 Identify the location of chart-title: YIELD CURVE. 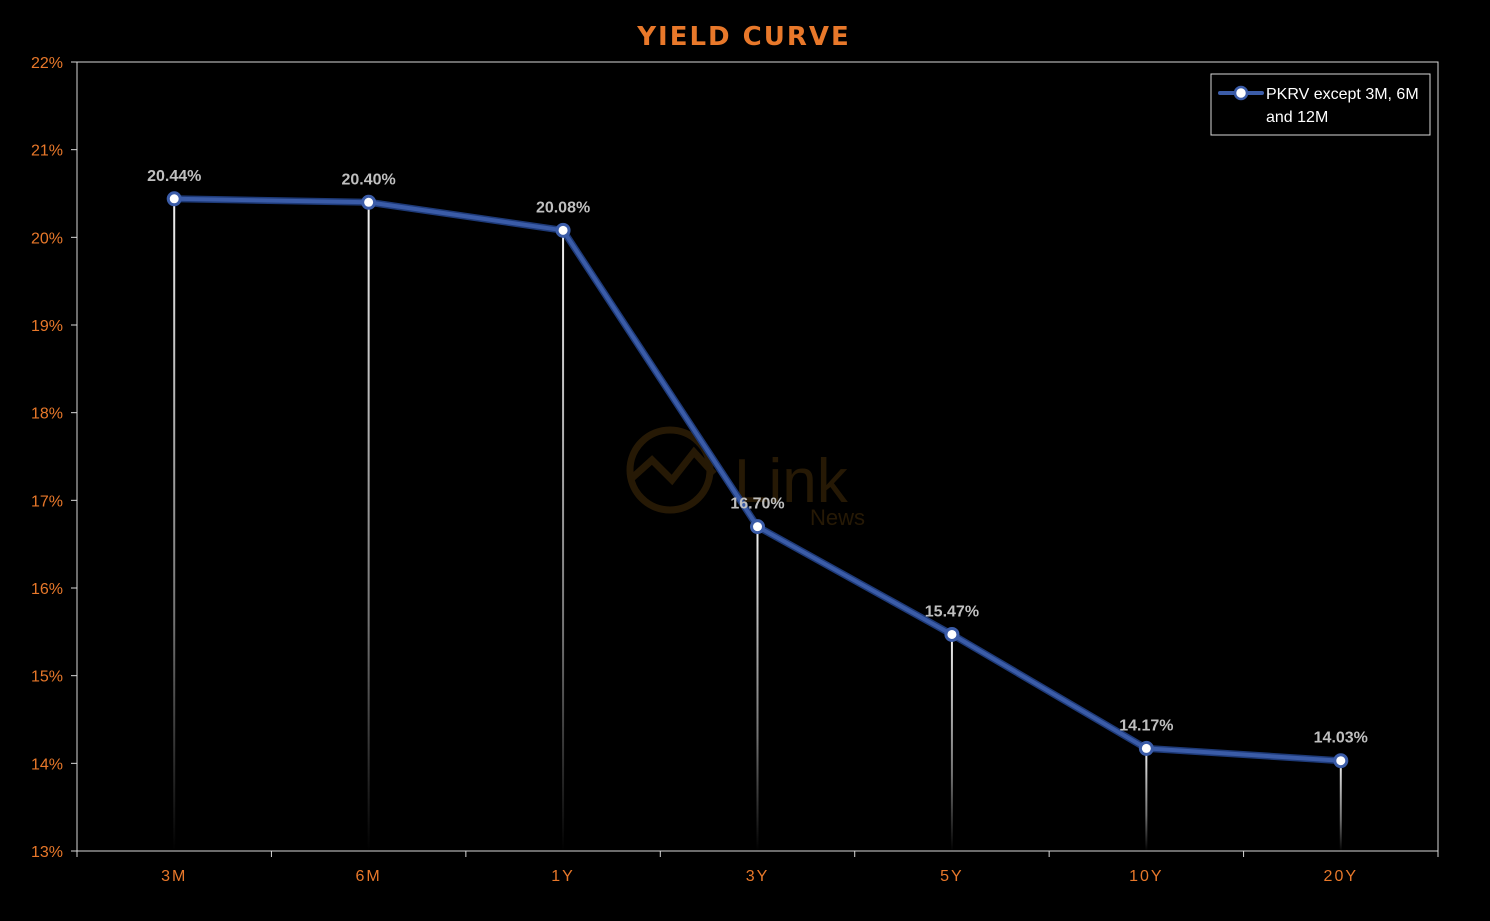
(743, 37).